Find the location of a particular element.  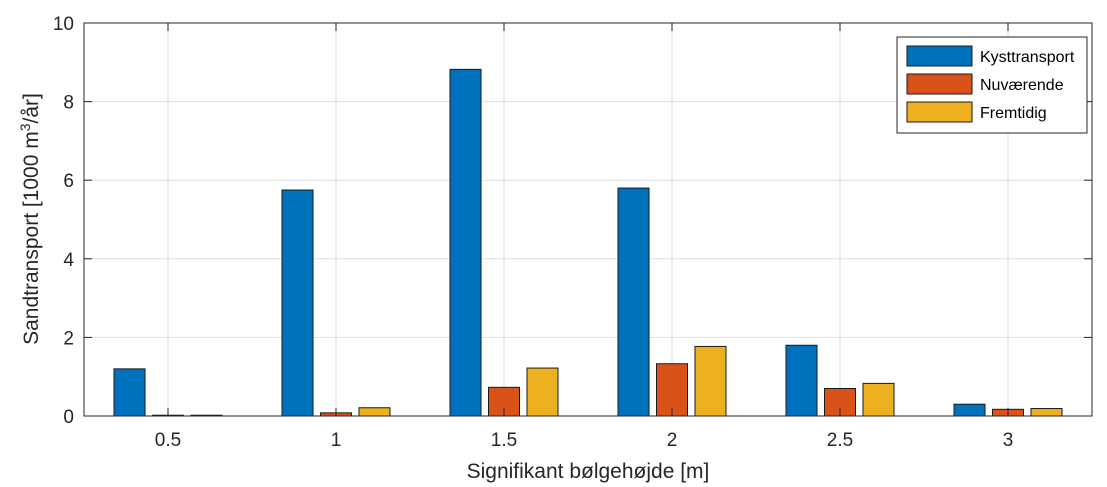

y-tick-label: 4 is located at coordinates (68, 260).